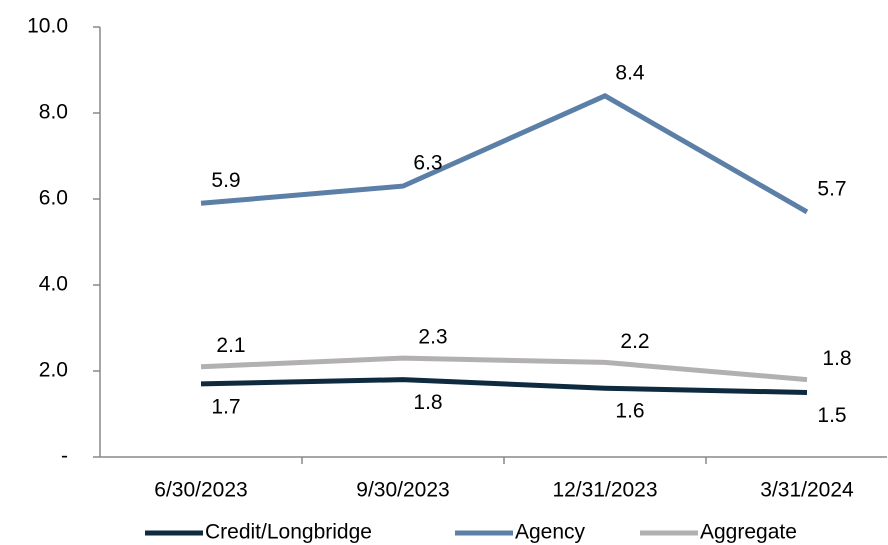  What do you see at coordinates (634, 341) in the screenshot?
I see `data-label: 2.2` at bounding box center [634, 341].